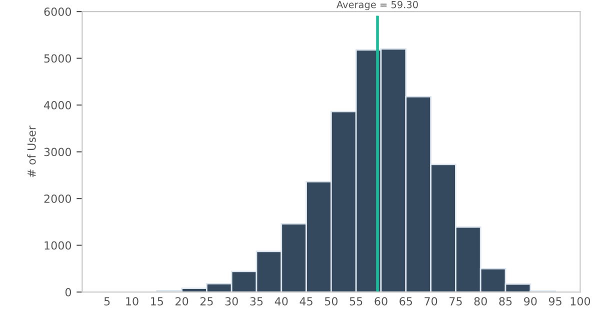 This screenshot has width=600, height=330. Describe the element at coordinates (381, 301) in the screenshot. I see `x-tick-label: 60` at that location.